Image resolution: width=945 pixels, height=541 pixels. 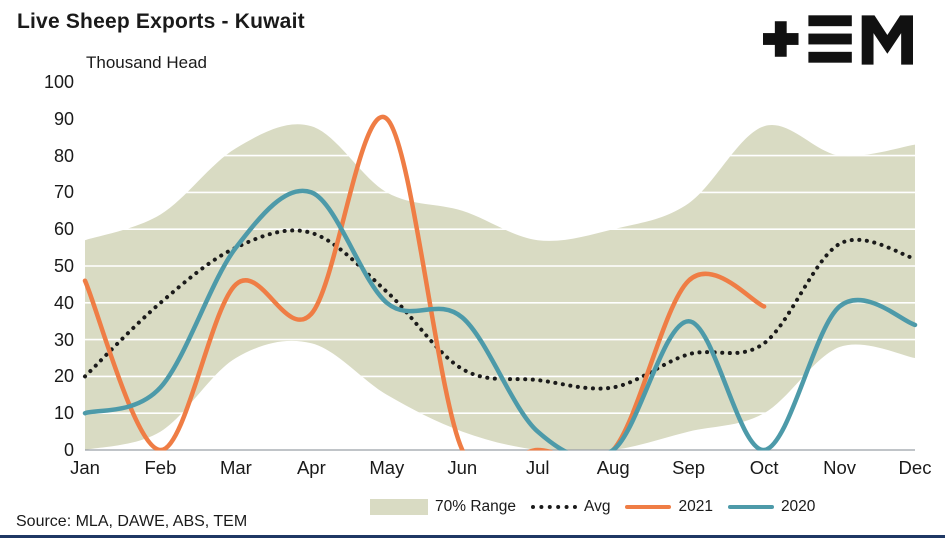 I want to click on legend-label-range: 70% Range, so click(x=476, y=506).